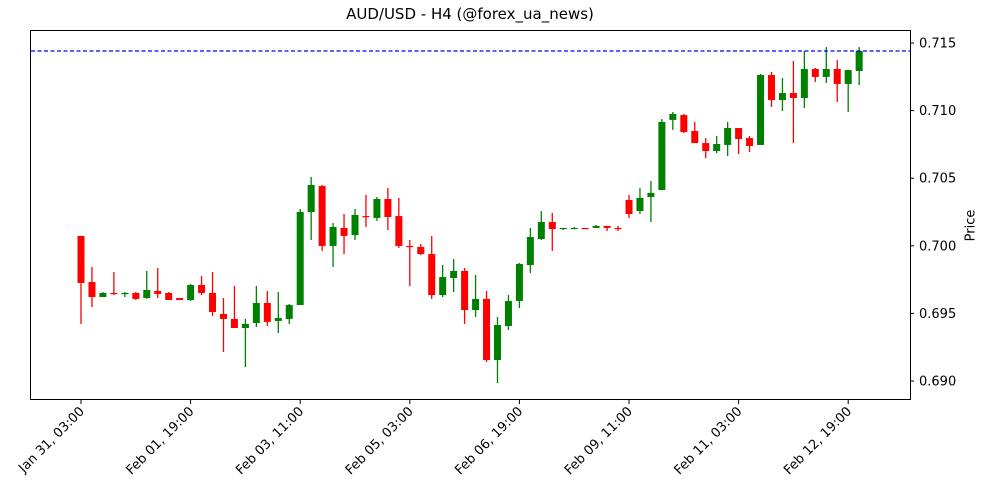  Describe the element at coordinates (937, 314) in the screenshot. I see `y-tick-label: 0.695` at that location.